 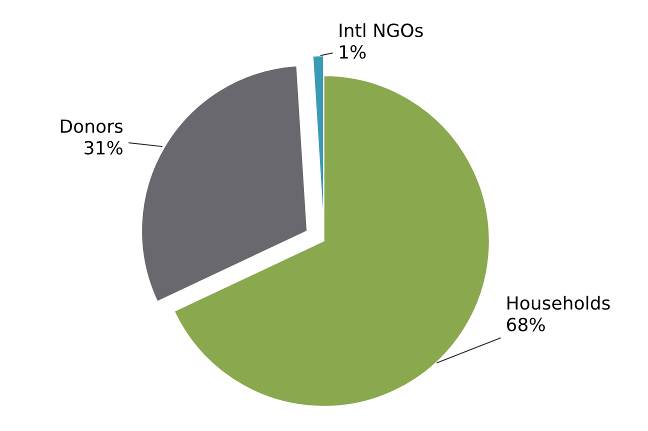 What do you see at coordinates (559, 303) in the screenshot?
I see `slice-label: Households` at bounding box center [559, 303].